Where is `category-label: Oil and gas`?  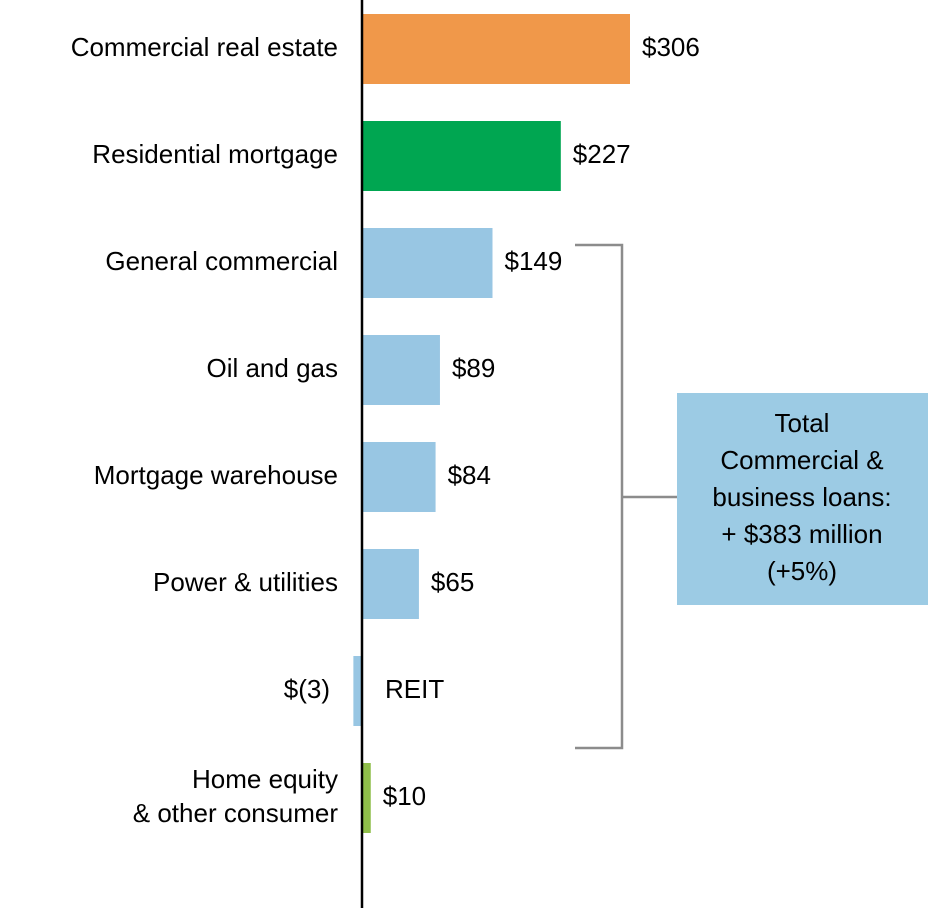
category-label: Oil and gas is located at coordinates (272, 368).